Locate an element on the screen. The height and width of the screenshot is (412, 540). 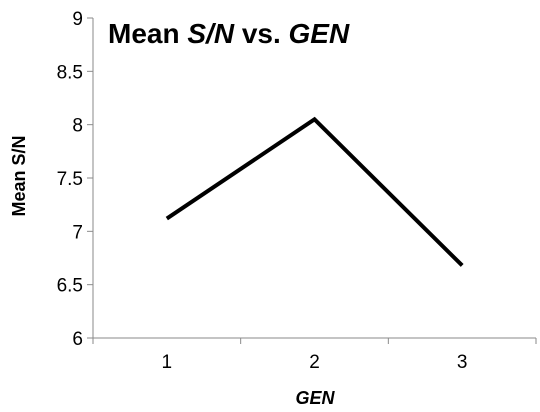
y-axis: 6 6.5 7 7.5 8 8.5 9 is located at coordinates (75, 179).